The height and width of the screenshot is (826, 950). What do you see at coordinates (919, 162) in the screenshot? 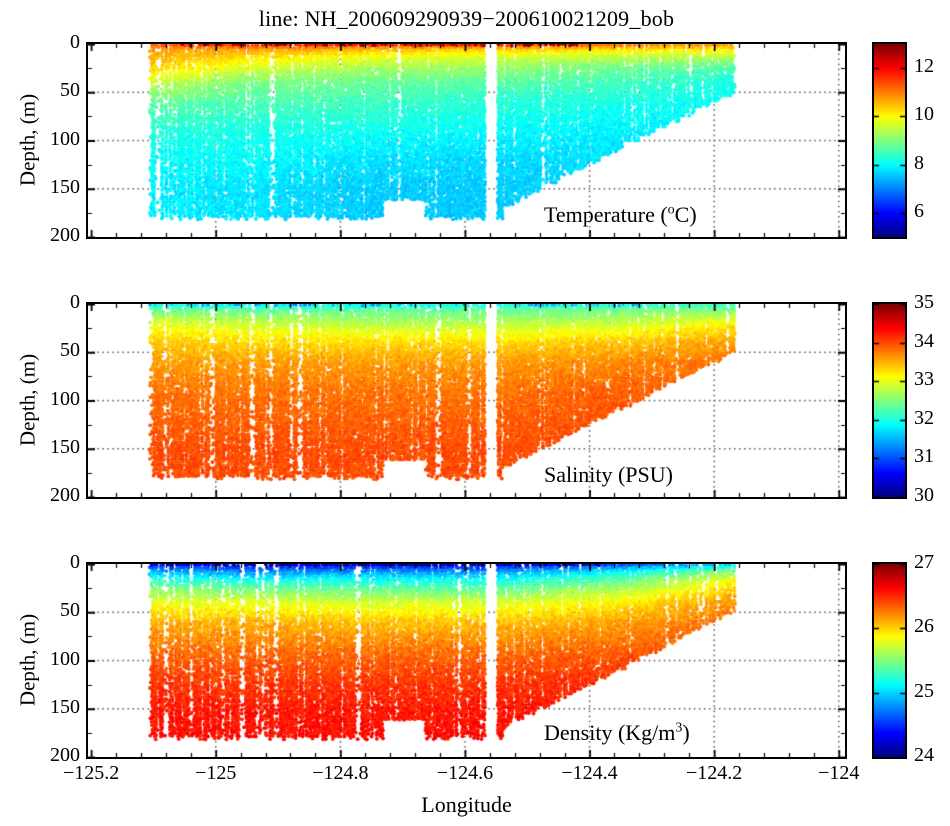
I see `temperature-colorbar-tick-label: 8` at bounding box center [919, 162].